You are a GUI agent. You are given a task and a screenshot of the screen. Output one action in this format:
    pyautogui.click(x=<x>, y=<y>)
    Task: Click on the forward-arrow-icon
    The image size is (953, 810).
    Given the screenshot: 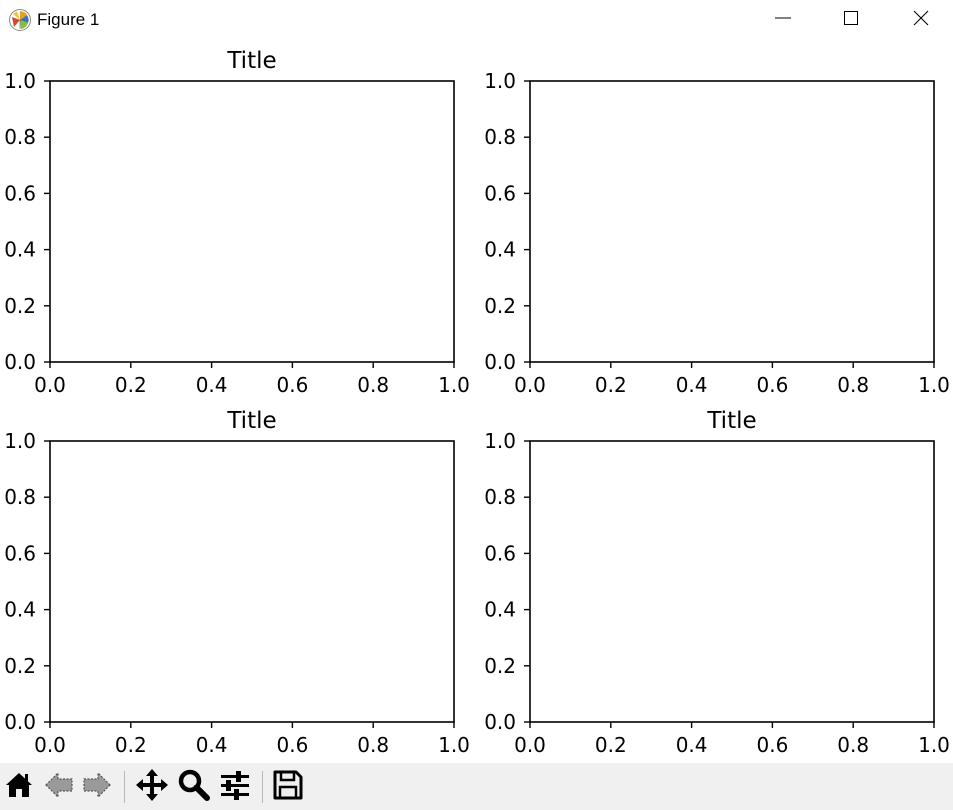 What is the action you would take?
    pyautogui.click(x=97, y=787)
    